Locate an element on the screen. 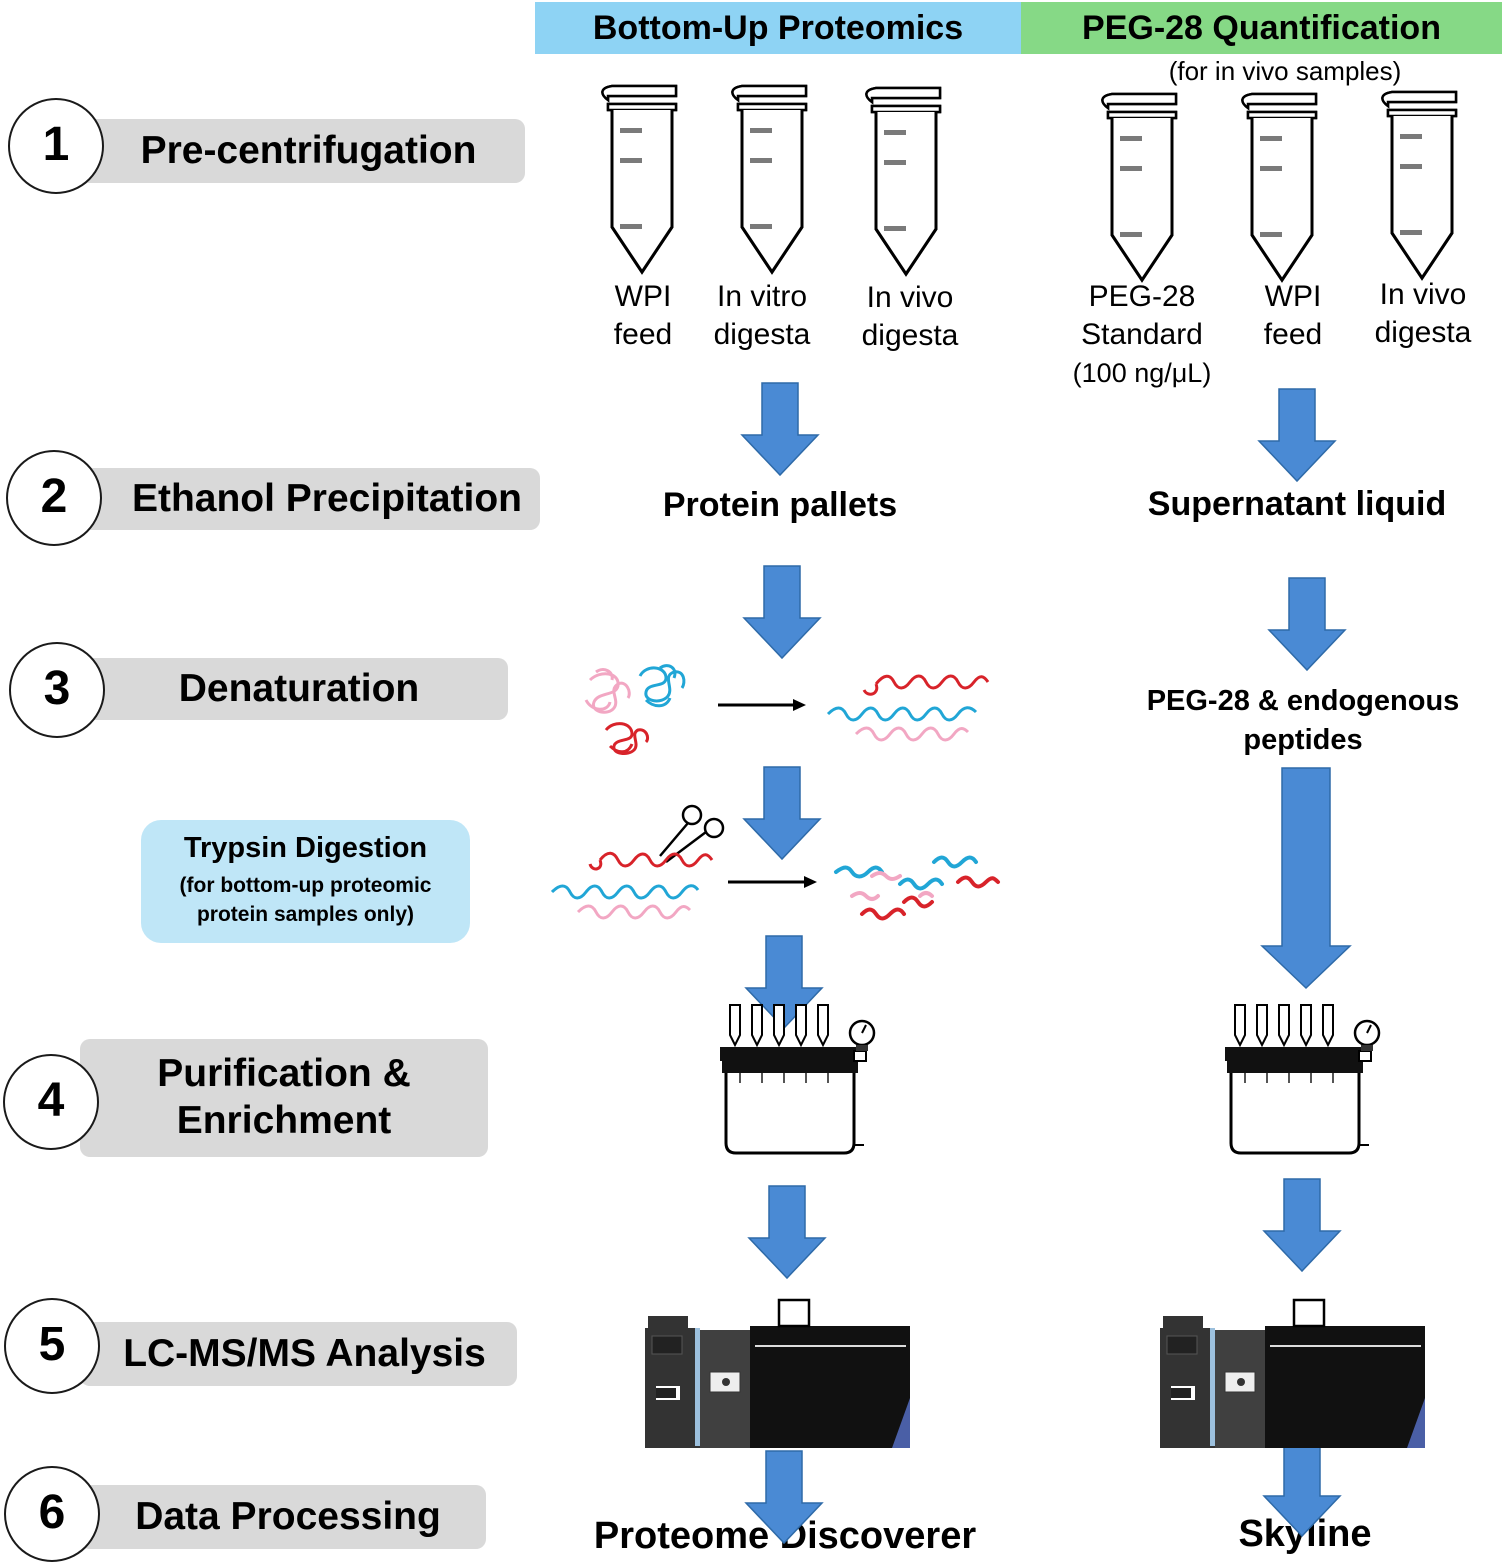  step-5-box: LC-MS/MS Analysis is located at coordinates (298, 1354).